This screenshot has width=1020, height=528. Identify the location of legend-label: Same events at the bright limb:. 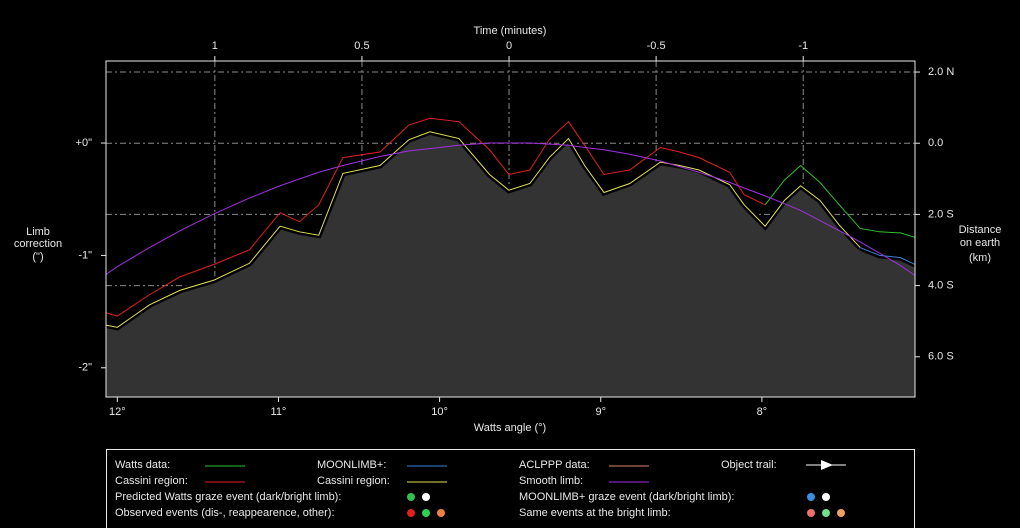
(595, 513).